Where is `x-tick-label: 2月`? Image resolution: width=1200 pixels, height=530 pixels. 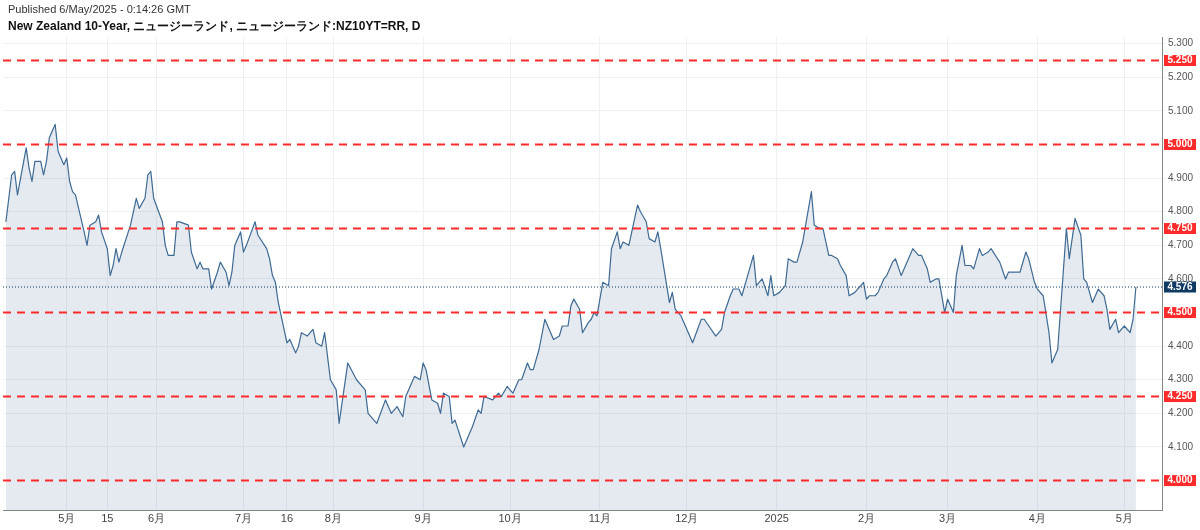
x-tick-label: 2月 is located at coordinates (866, 518).